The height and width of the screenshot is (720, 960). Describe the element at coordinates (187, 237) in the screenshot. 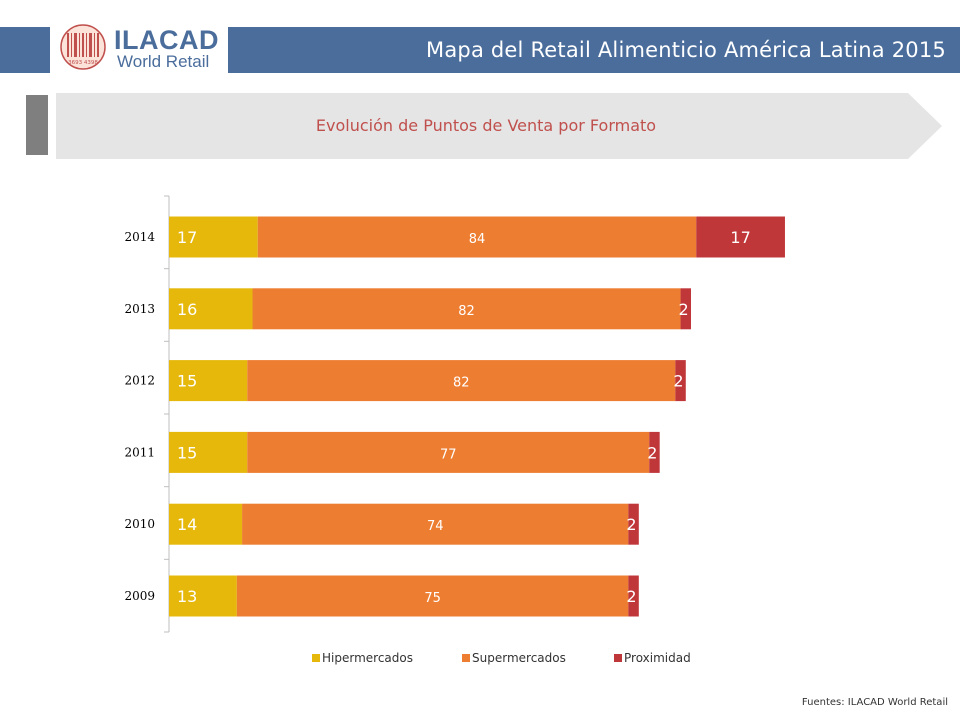

I see `data-label-hipermercados: 17` at that location.